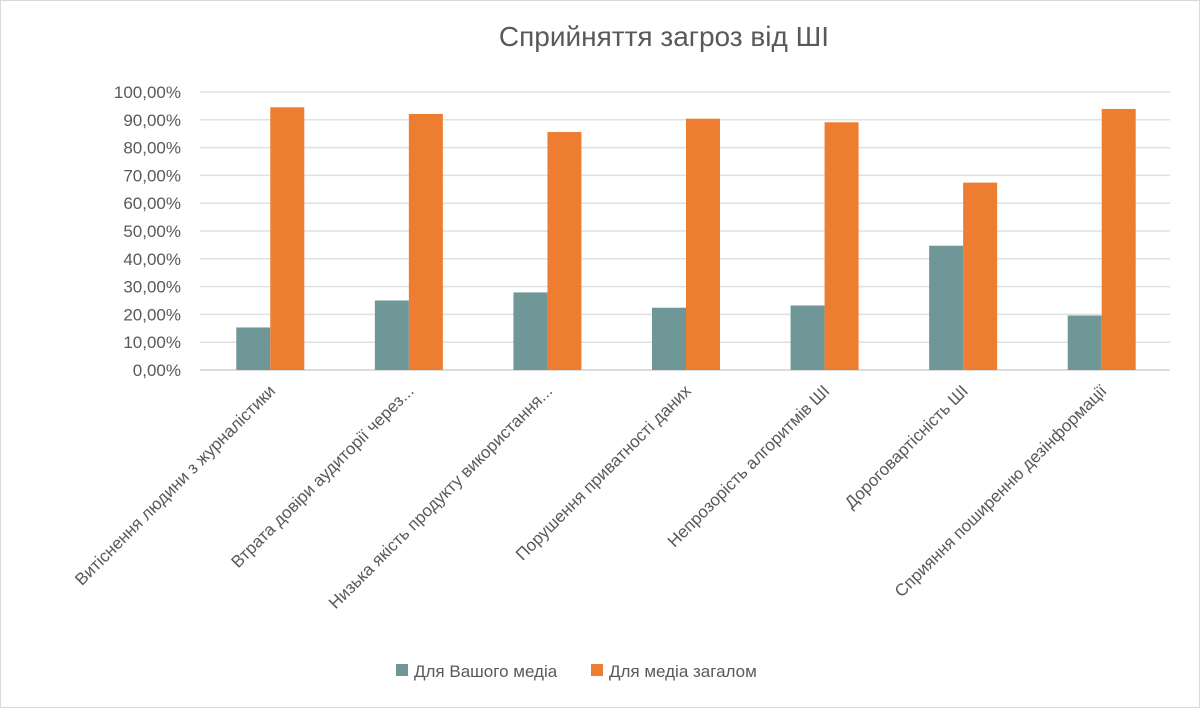 This screenshot has width=1200, height=708. What do you see at coordinates (1001, 491) in the screenshot?
I see `x-tick-label: Сприяння поширенню дезінформації` at bounding box center [1001, 491].